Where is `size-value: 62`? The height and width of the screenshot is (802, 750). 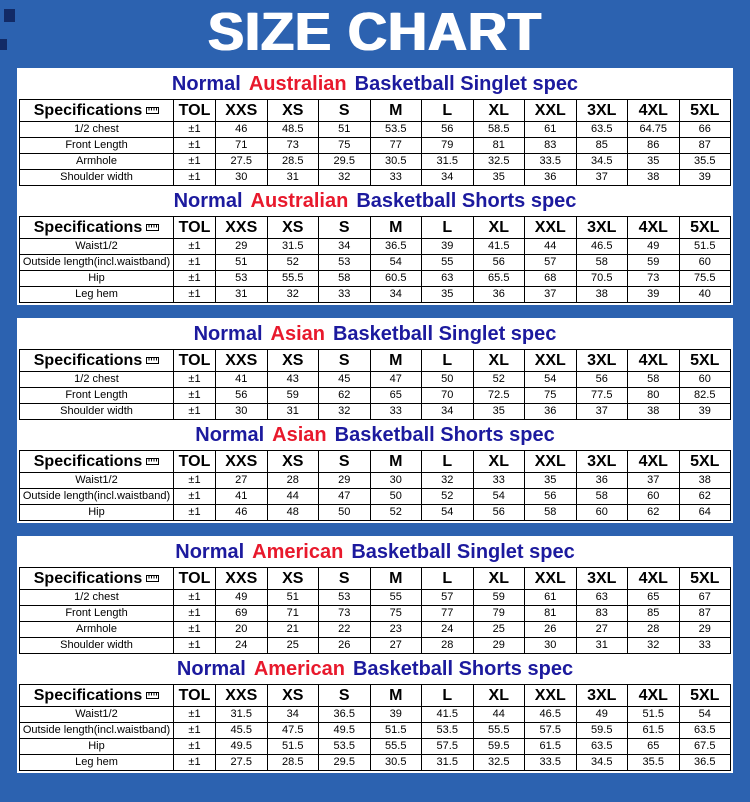 size-value: 62 is located at coordinates (344, 395).